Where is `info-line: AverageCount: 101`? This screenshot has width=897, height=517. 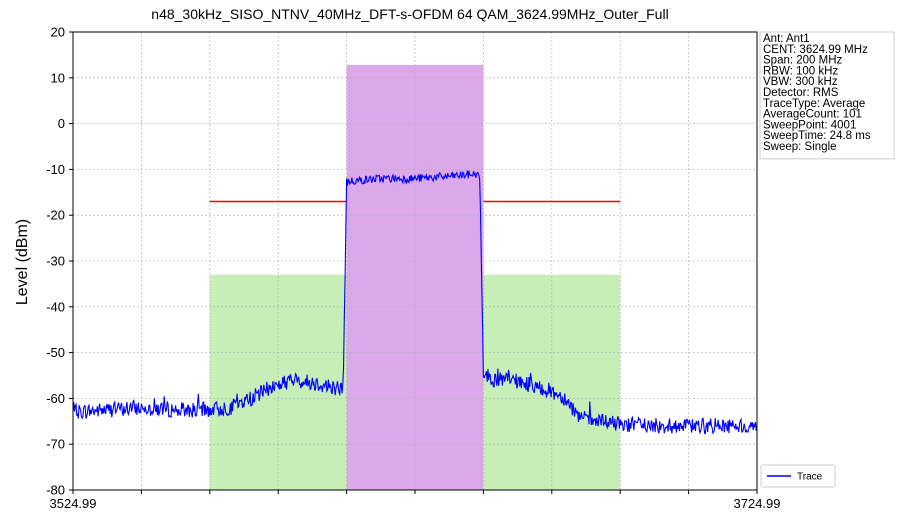
info-line: AverageCount: 101 is located at coordinates (812, 115).